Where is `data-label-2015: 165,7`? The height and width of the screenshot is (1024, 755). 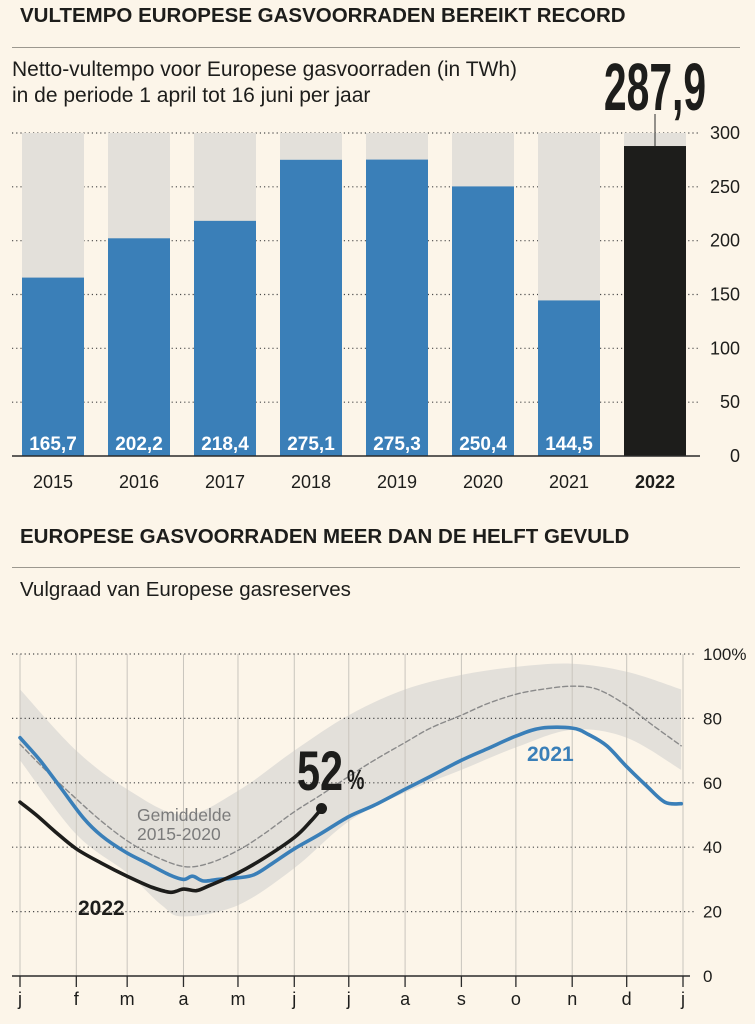
data-label-2015: 165,7 is located at coordinates (53, 444).